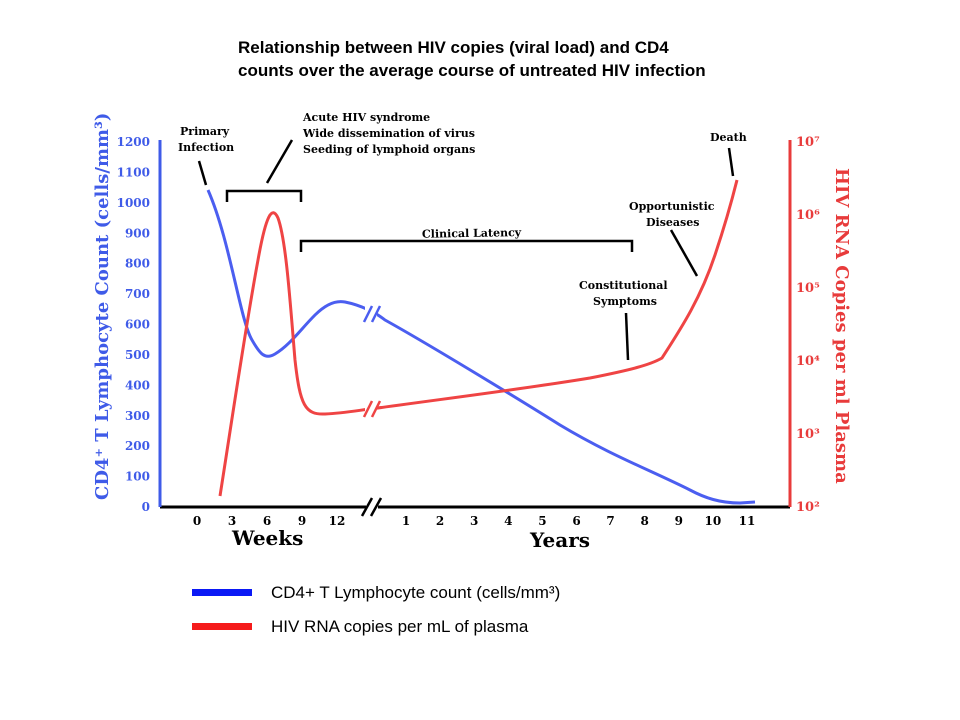  I want to click on y-right-tick-label: 10⁵, so click(808, 288).